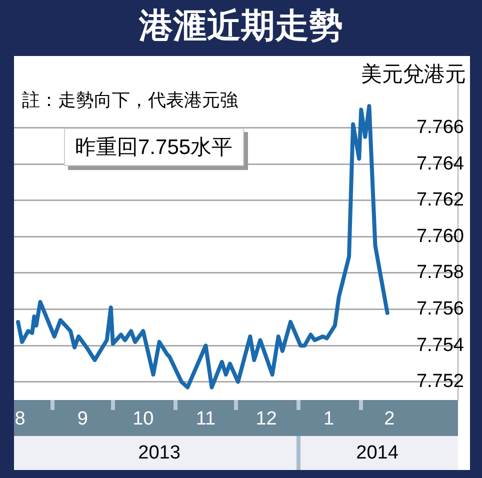 This screenshot has width=482, height=478. I want to click on x-tick-label: 1, so click(329, 419).